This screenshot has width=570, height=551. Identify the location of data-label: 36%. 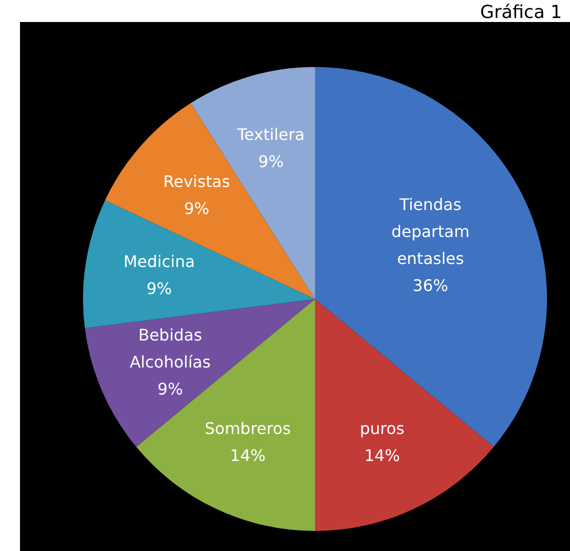
(430, 285).